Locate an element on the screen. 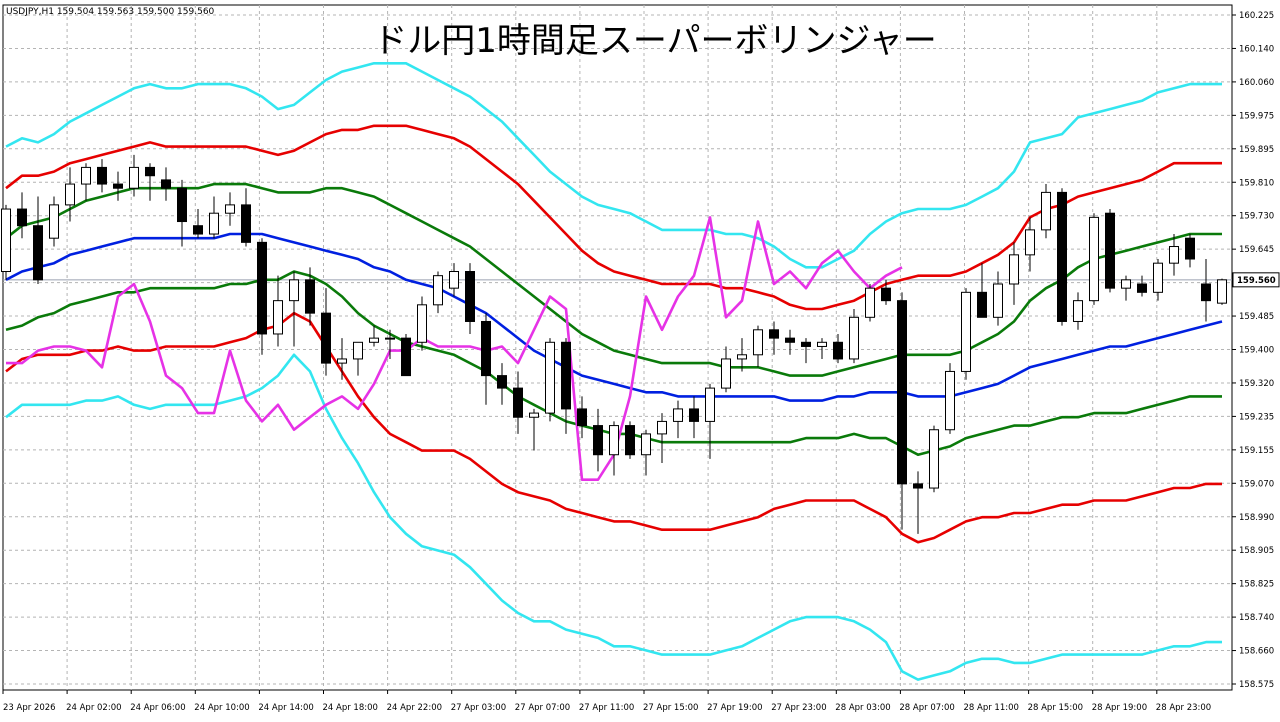  y-tick-label: 159.400 is located at coordinates (1256, 351).